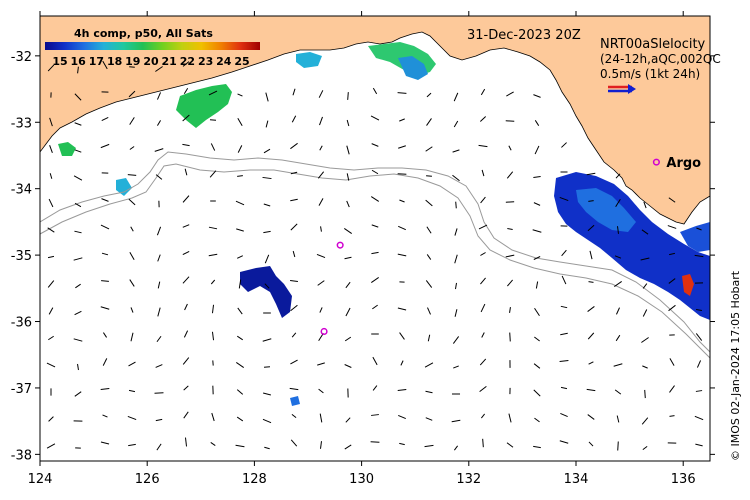  I want to click on lon-tick-label: 134, so click(576, 479).